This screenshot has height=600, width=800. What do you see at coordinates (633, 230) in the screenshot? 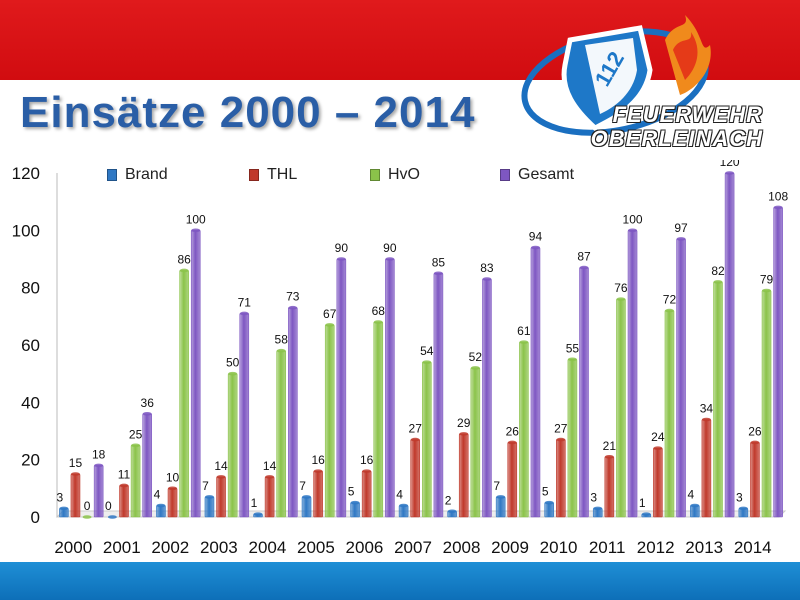
I see `bar-cap-gesamt-2011` at bounding box center [633, 230].